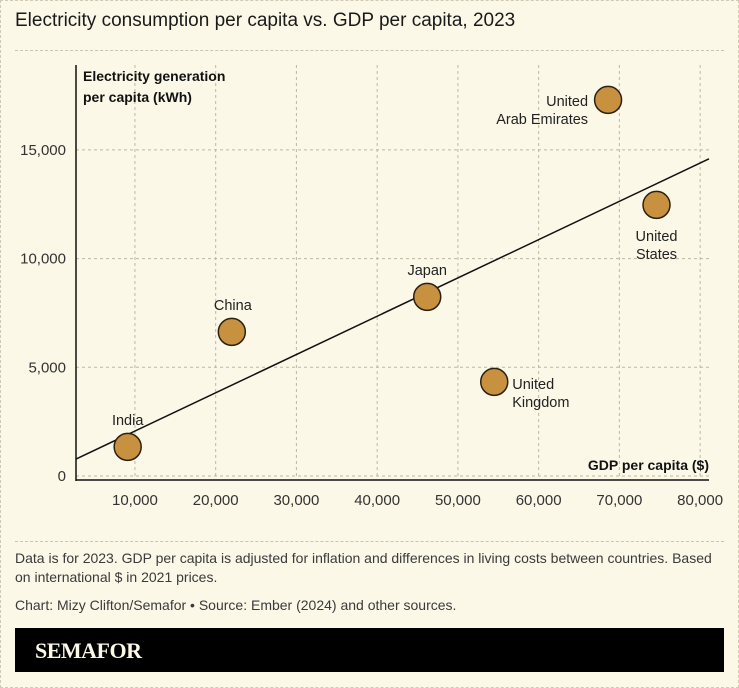 The width and height of the screenshot is (739, 688). I want to click on x-tick-label: 60,000, so click(539, 500).